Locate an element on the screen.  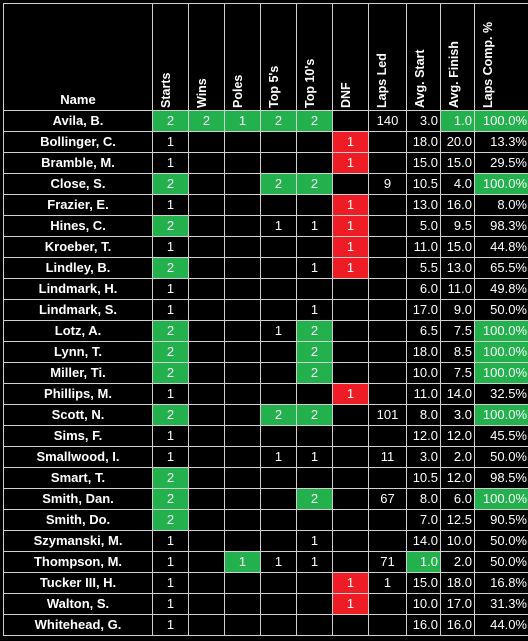
cell-avg-finish: 4.0 is located at coordinates (457, 184).